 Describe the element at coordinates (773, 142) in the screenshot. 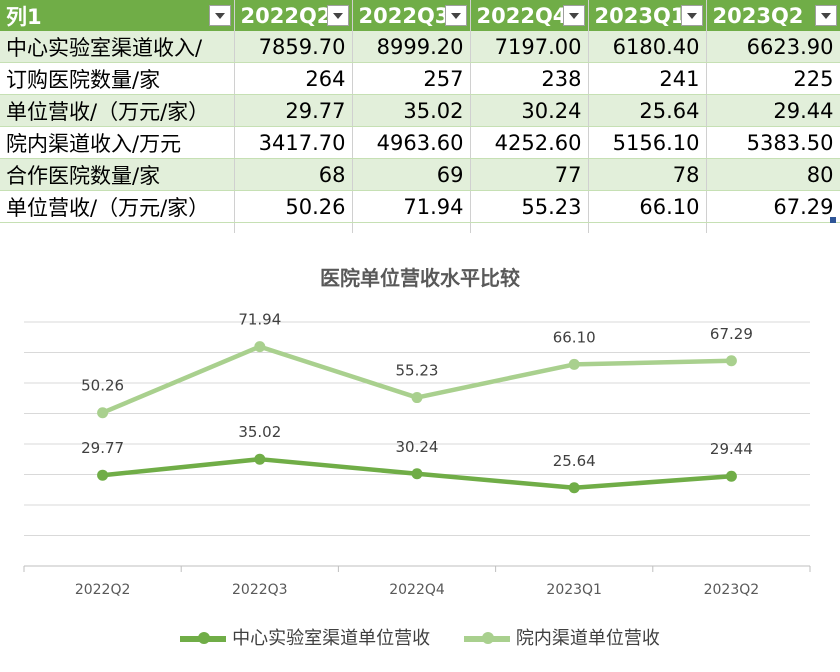

I see `table-cell: 5383.50` at that location.